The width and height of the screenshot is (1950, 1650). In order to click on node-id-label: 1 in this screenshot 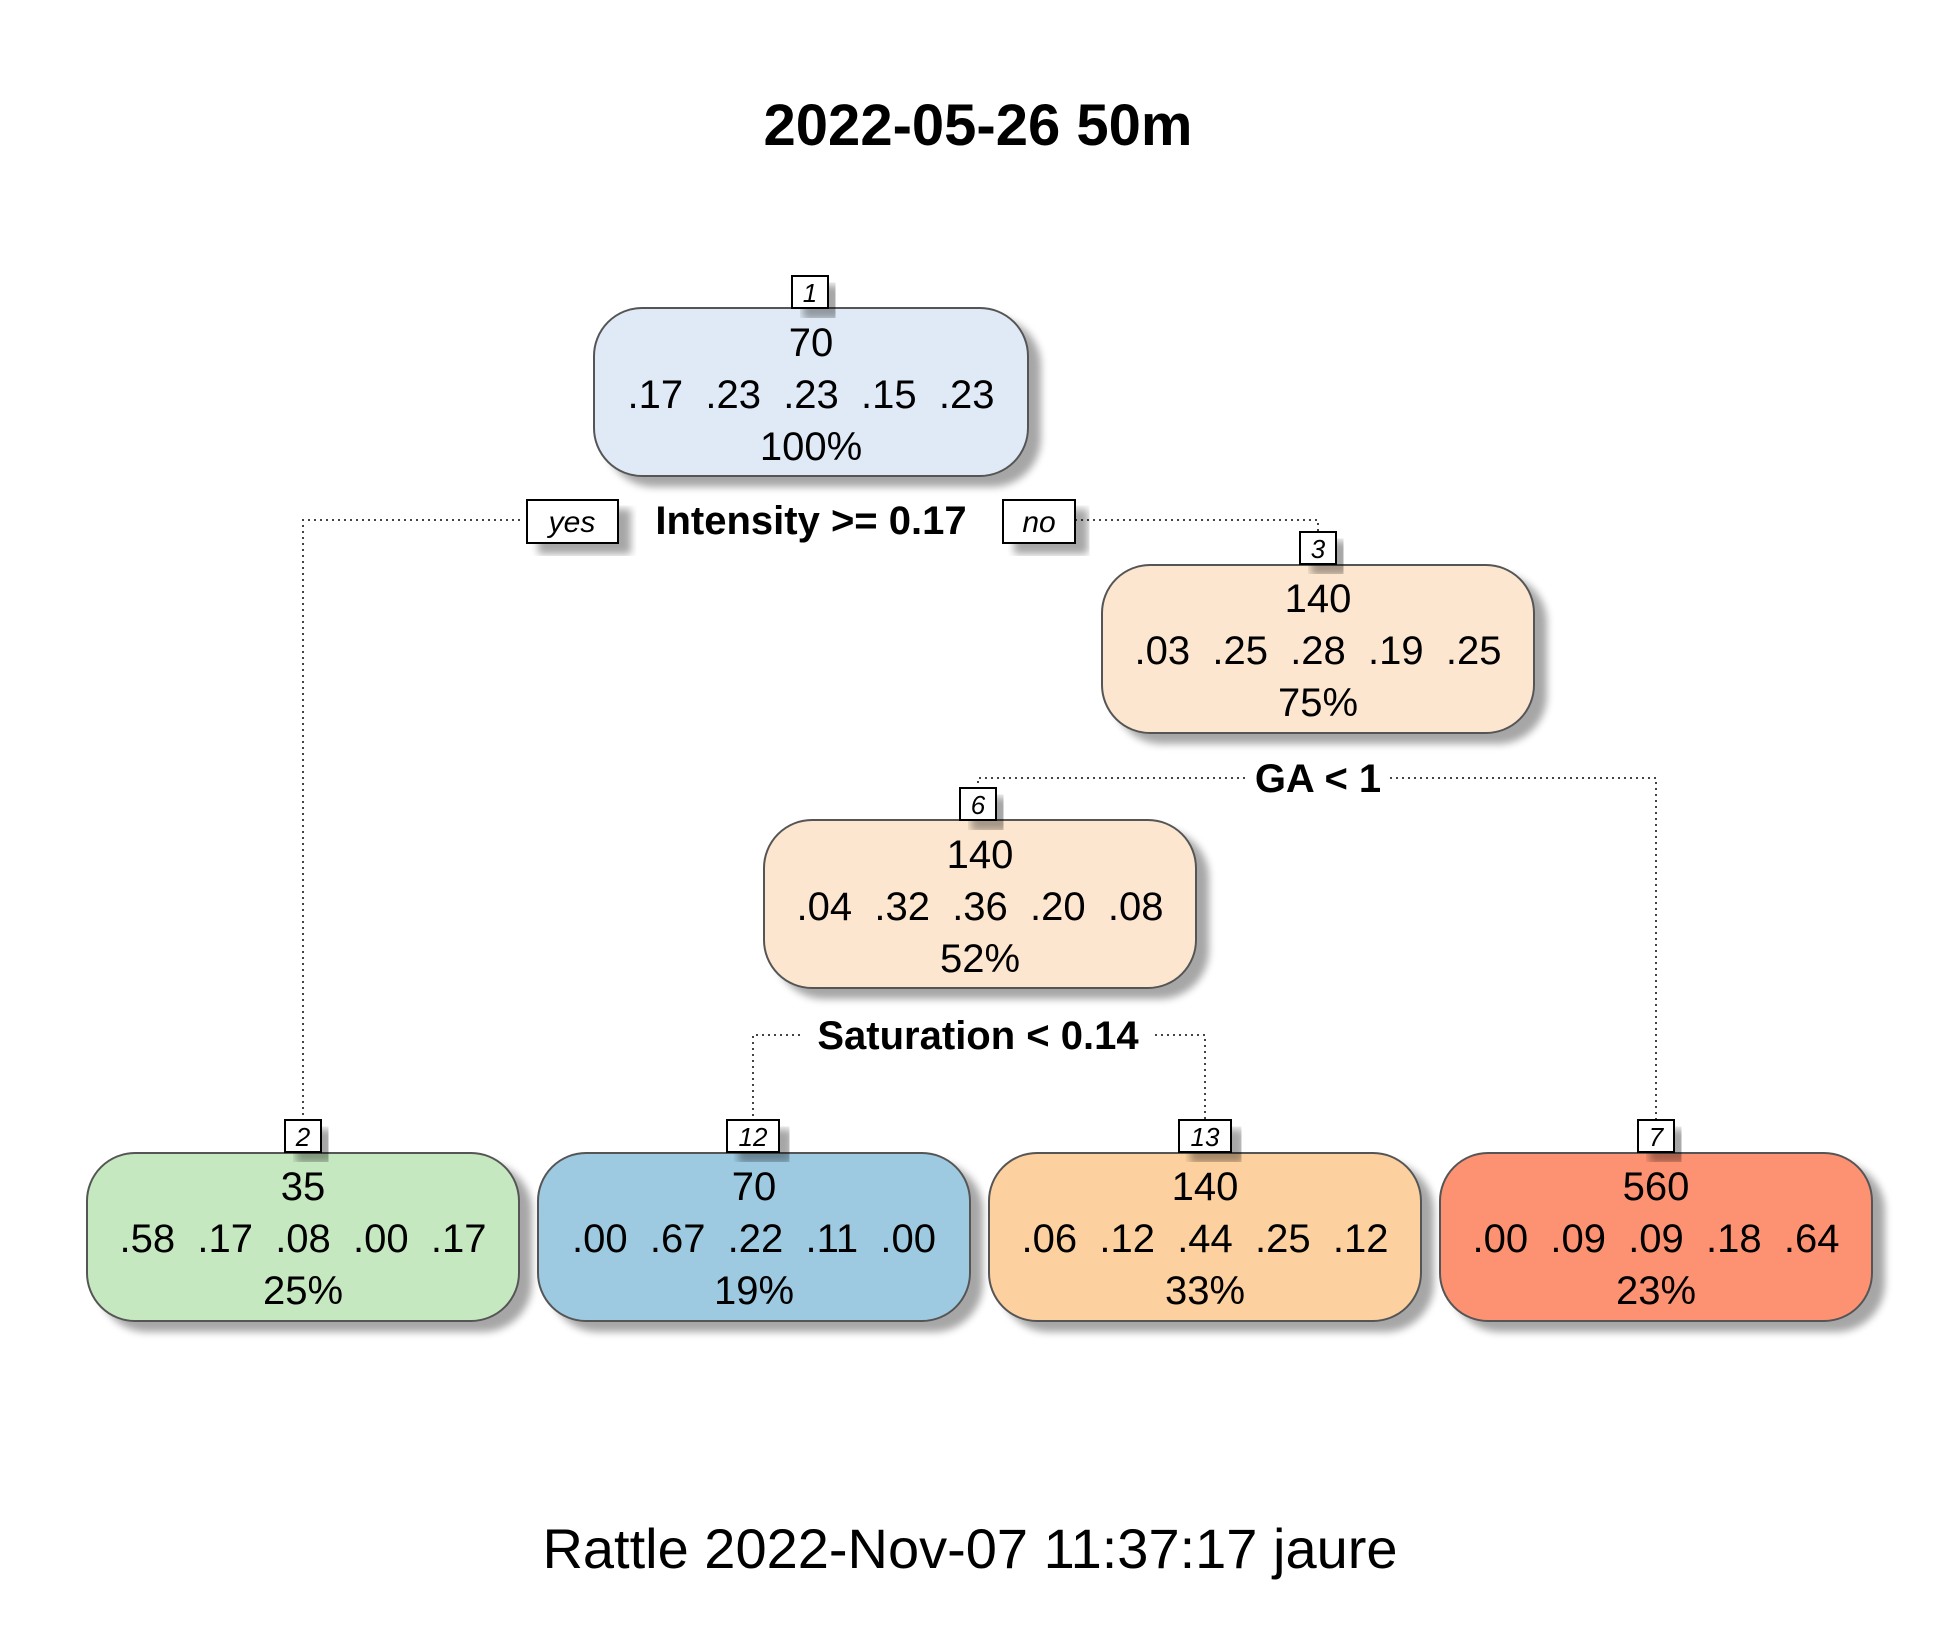, I will do `click(810, 293)`.